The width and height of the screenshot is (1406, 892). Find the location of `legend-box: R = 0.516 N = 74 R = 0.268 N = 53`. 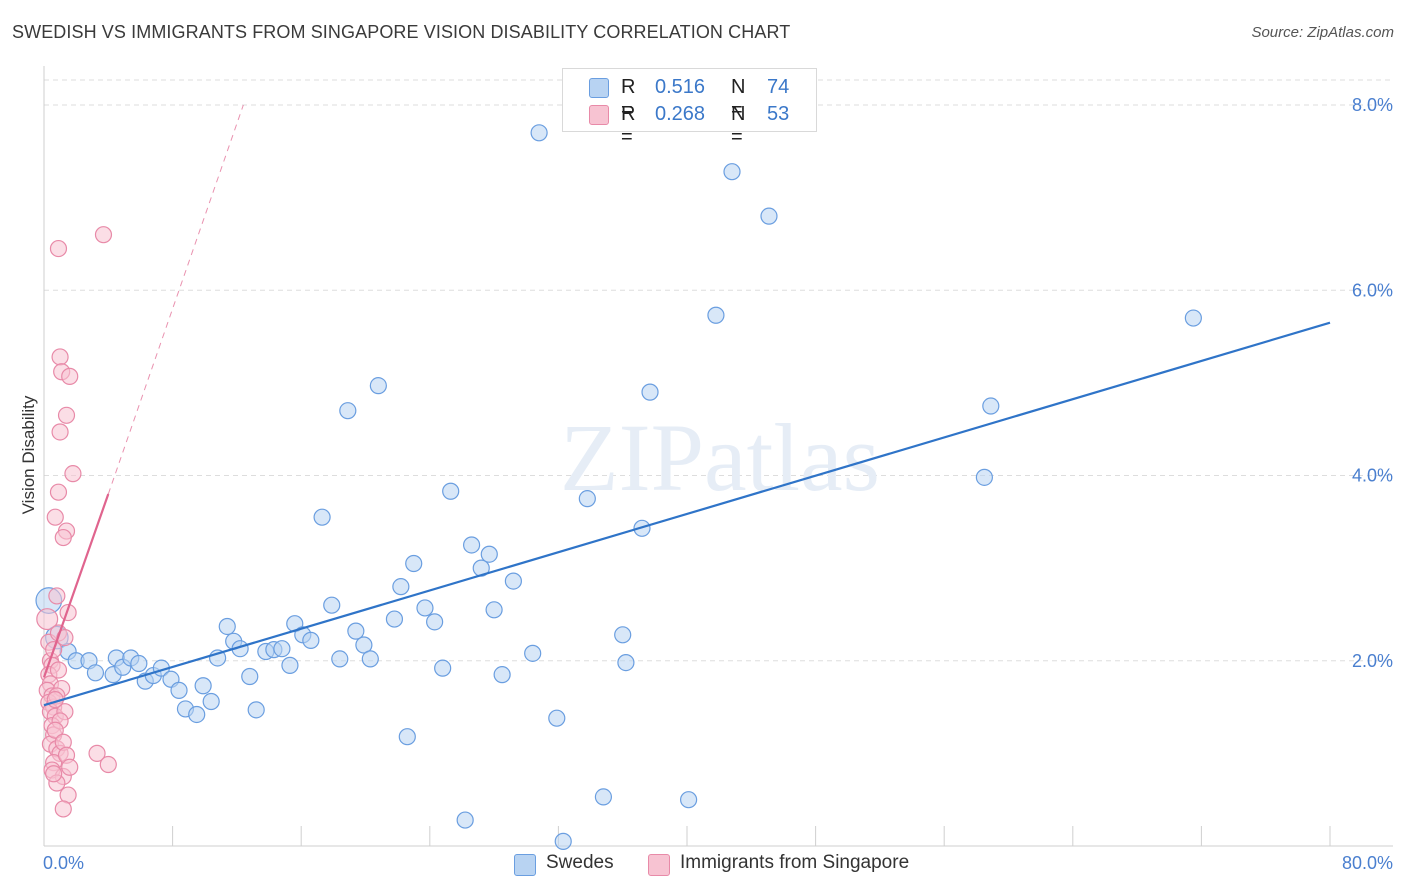

legend-box: R = 0.516 N = 74 R = 0.268 N = 53 is located at coordinates (689, 108).